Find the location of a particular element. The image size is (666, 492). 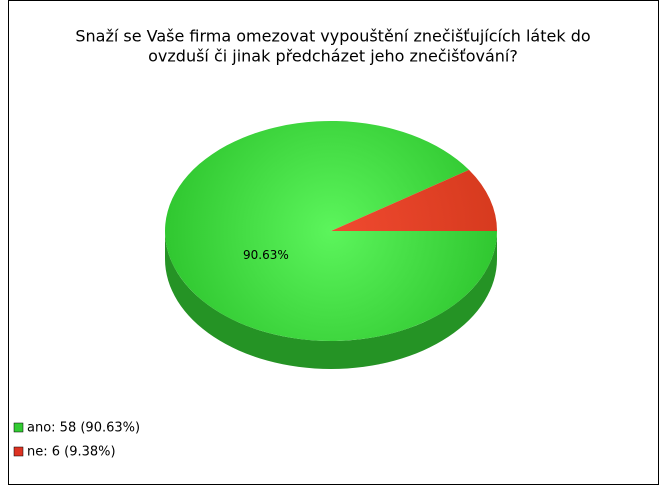

legend-label: ne: 6 (9.38%) is located at coordinates (71, 452).